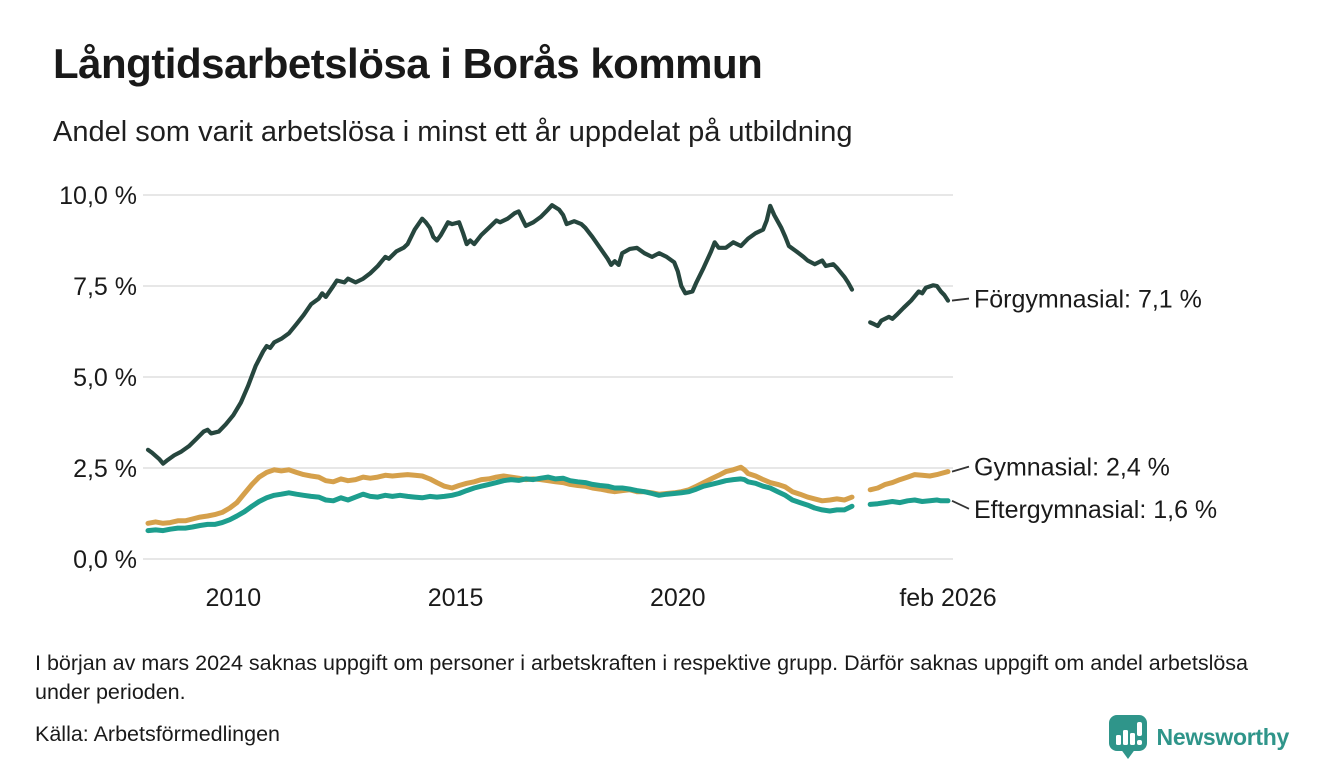 Image resolution: width=1340 pixels, height=780 pixels. Describe the element at coordinates (105, 378) in the screenshot. I see `y-tick-label: 5,0 %` at that location.